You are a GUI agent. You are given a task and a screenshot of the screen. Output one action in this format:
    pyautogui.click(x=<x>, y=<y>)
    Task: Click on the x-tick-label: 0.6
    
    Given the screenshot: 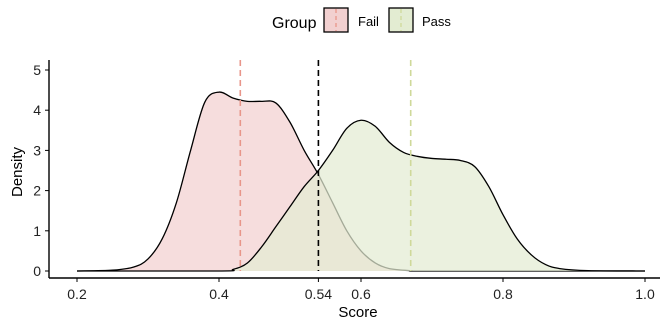 What is the action you would take?
    pyautogui.click(x=361, y=294)
    